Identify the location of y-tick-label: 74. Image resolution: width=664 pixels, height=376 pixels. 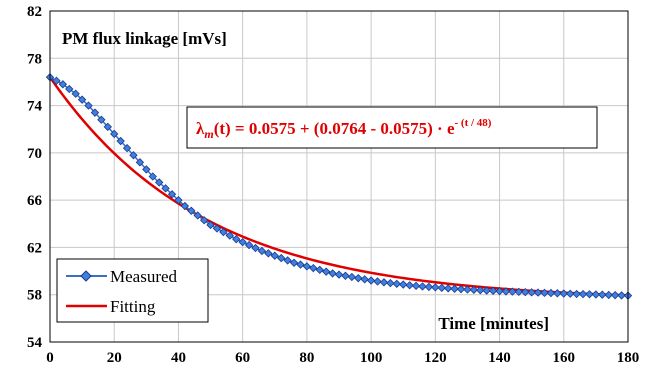
(35, 107).